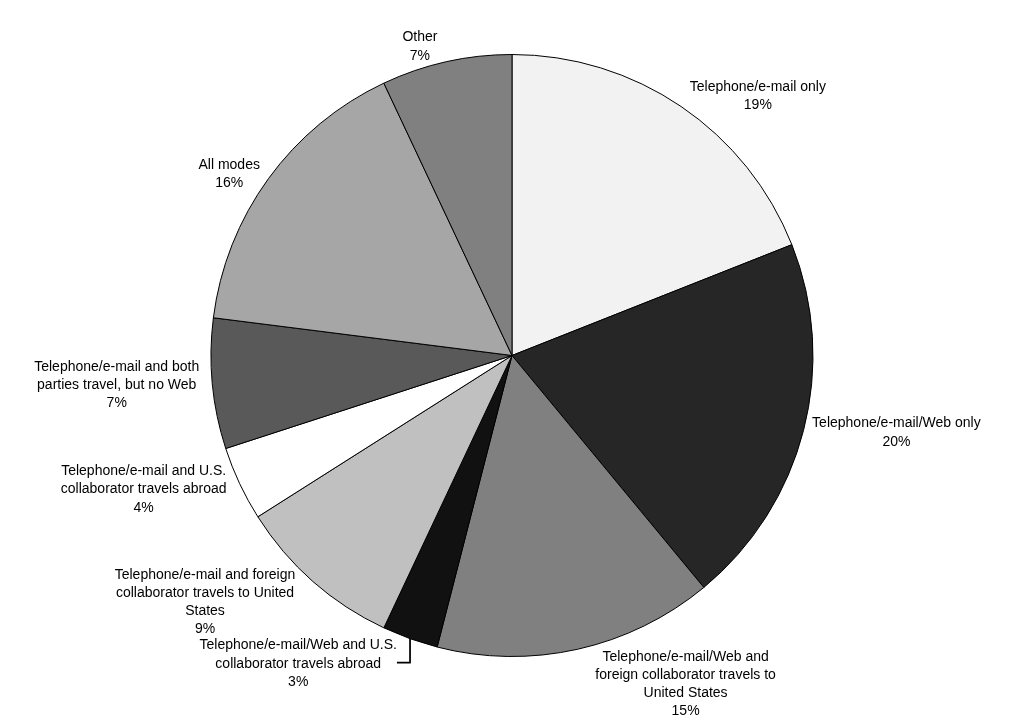  Describe the element at coordinates (117, 375) in the screenshot. I see `slice-label: Telephone/e-mail and both parties travel, but no Web` at that location.